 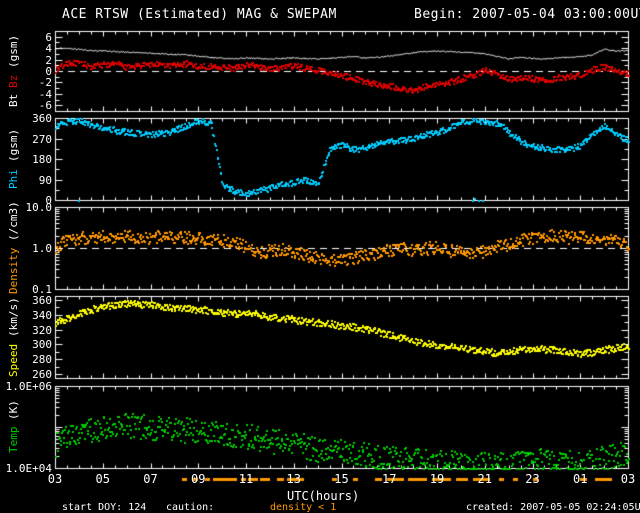 I want to click on footer-caution-label: caution:, so click(x=190, y=507).